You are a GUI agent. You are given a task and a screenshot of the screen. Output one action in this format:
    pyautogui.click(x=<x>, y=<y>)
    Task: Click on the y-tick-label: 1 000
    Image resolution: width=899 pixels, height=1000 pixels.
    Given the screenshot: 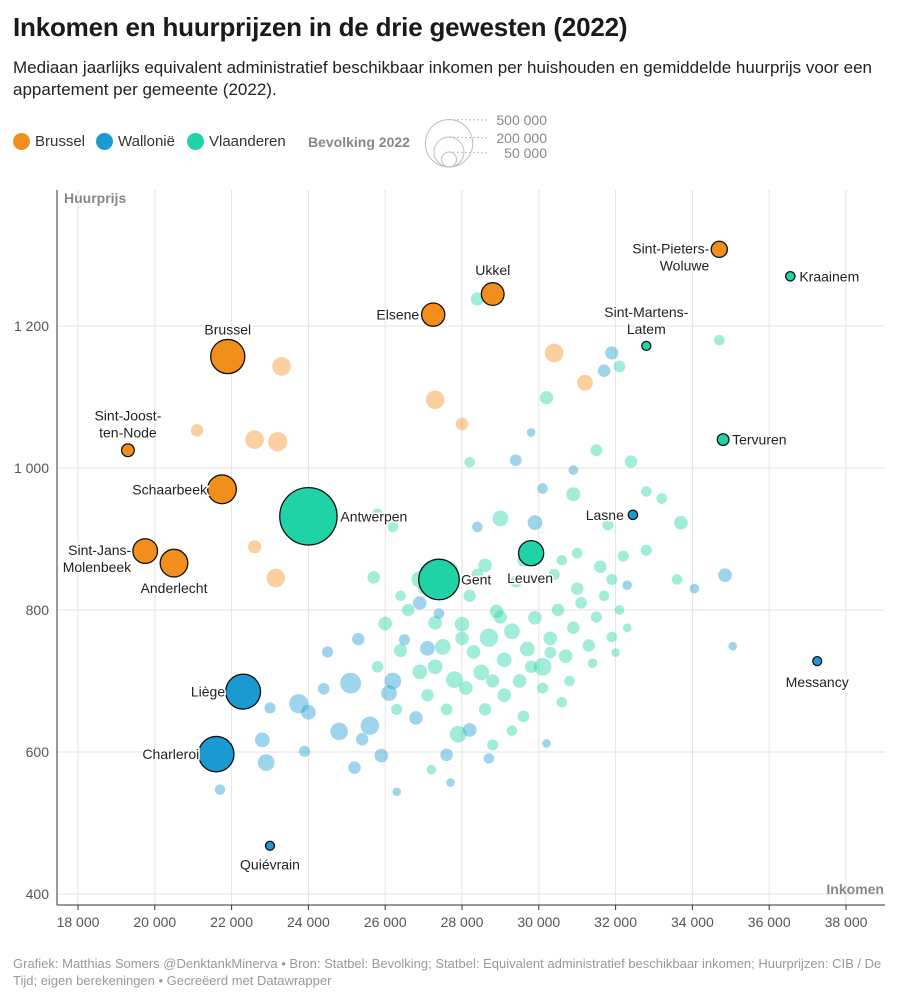 What is the action you would take?
    pyautogui.click(x=31, y=468)
    